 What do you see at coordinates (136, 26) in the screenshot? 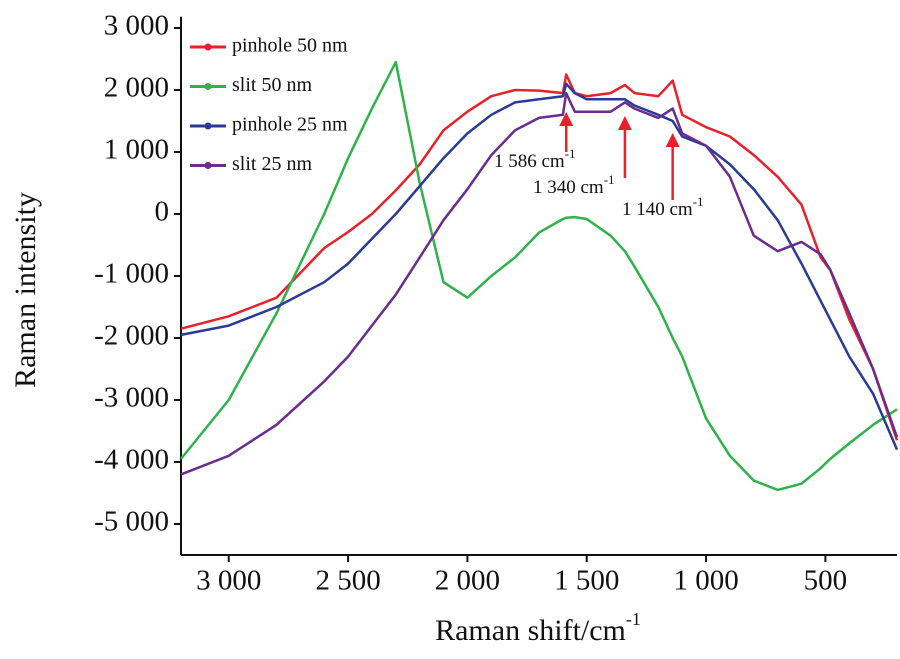
I see `y-tick-label: 3 000` at bounding box center [136, 26].